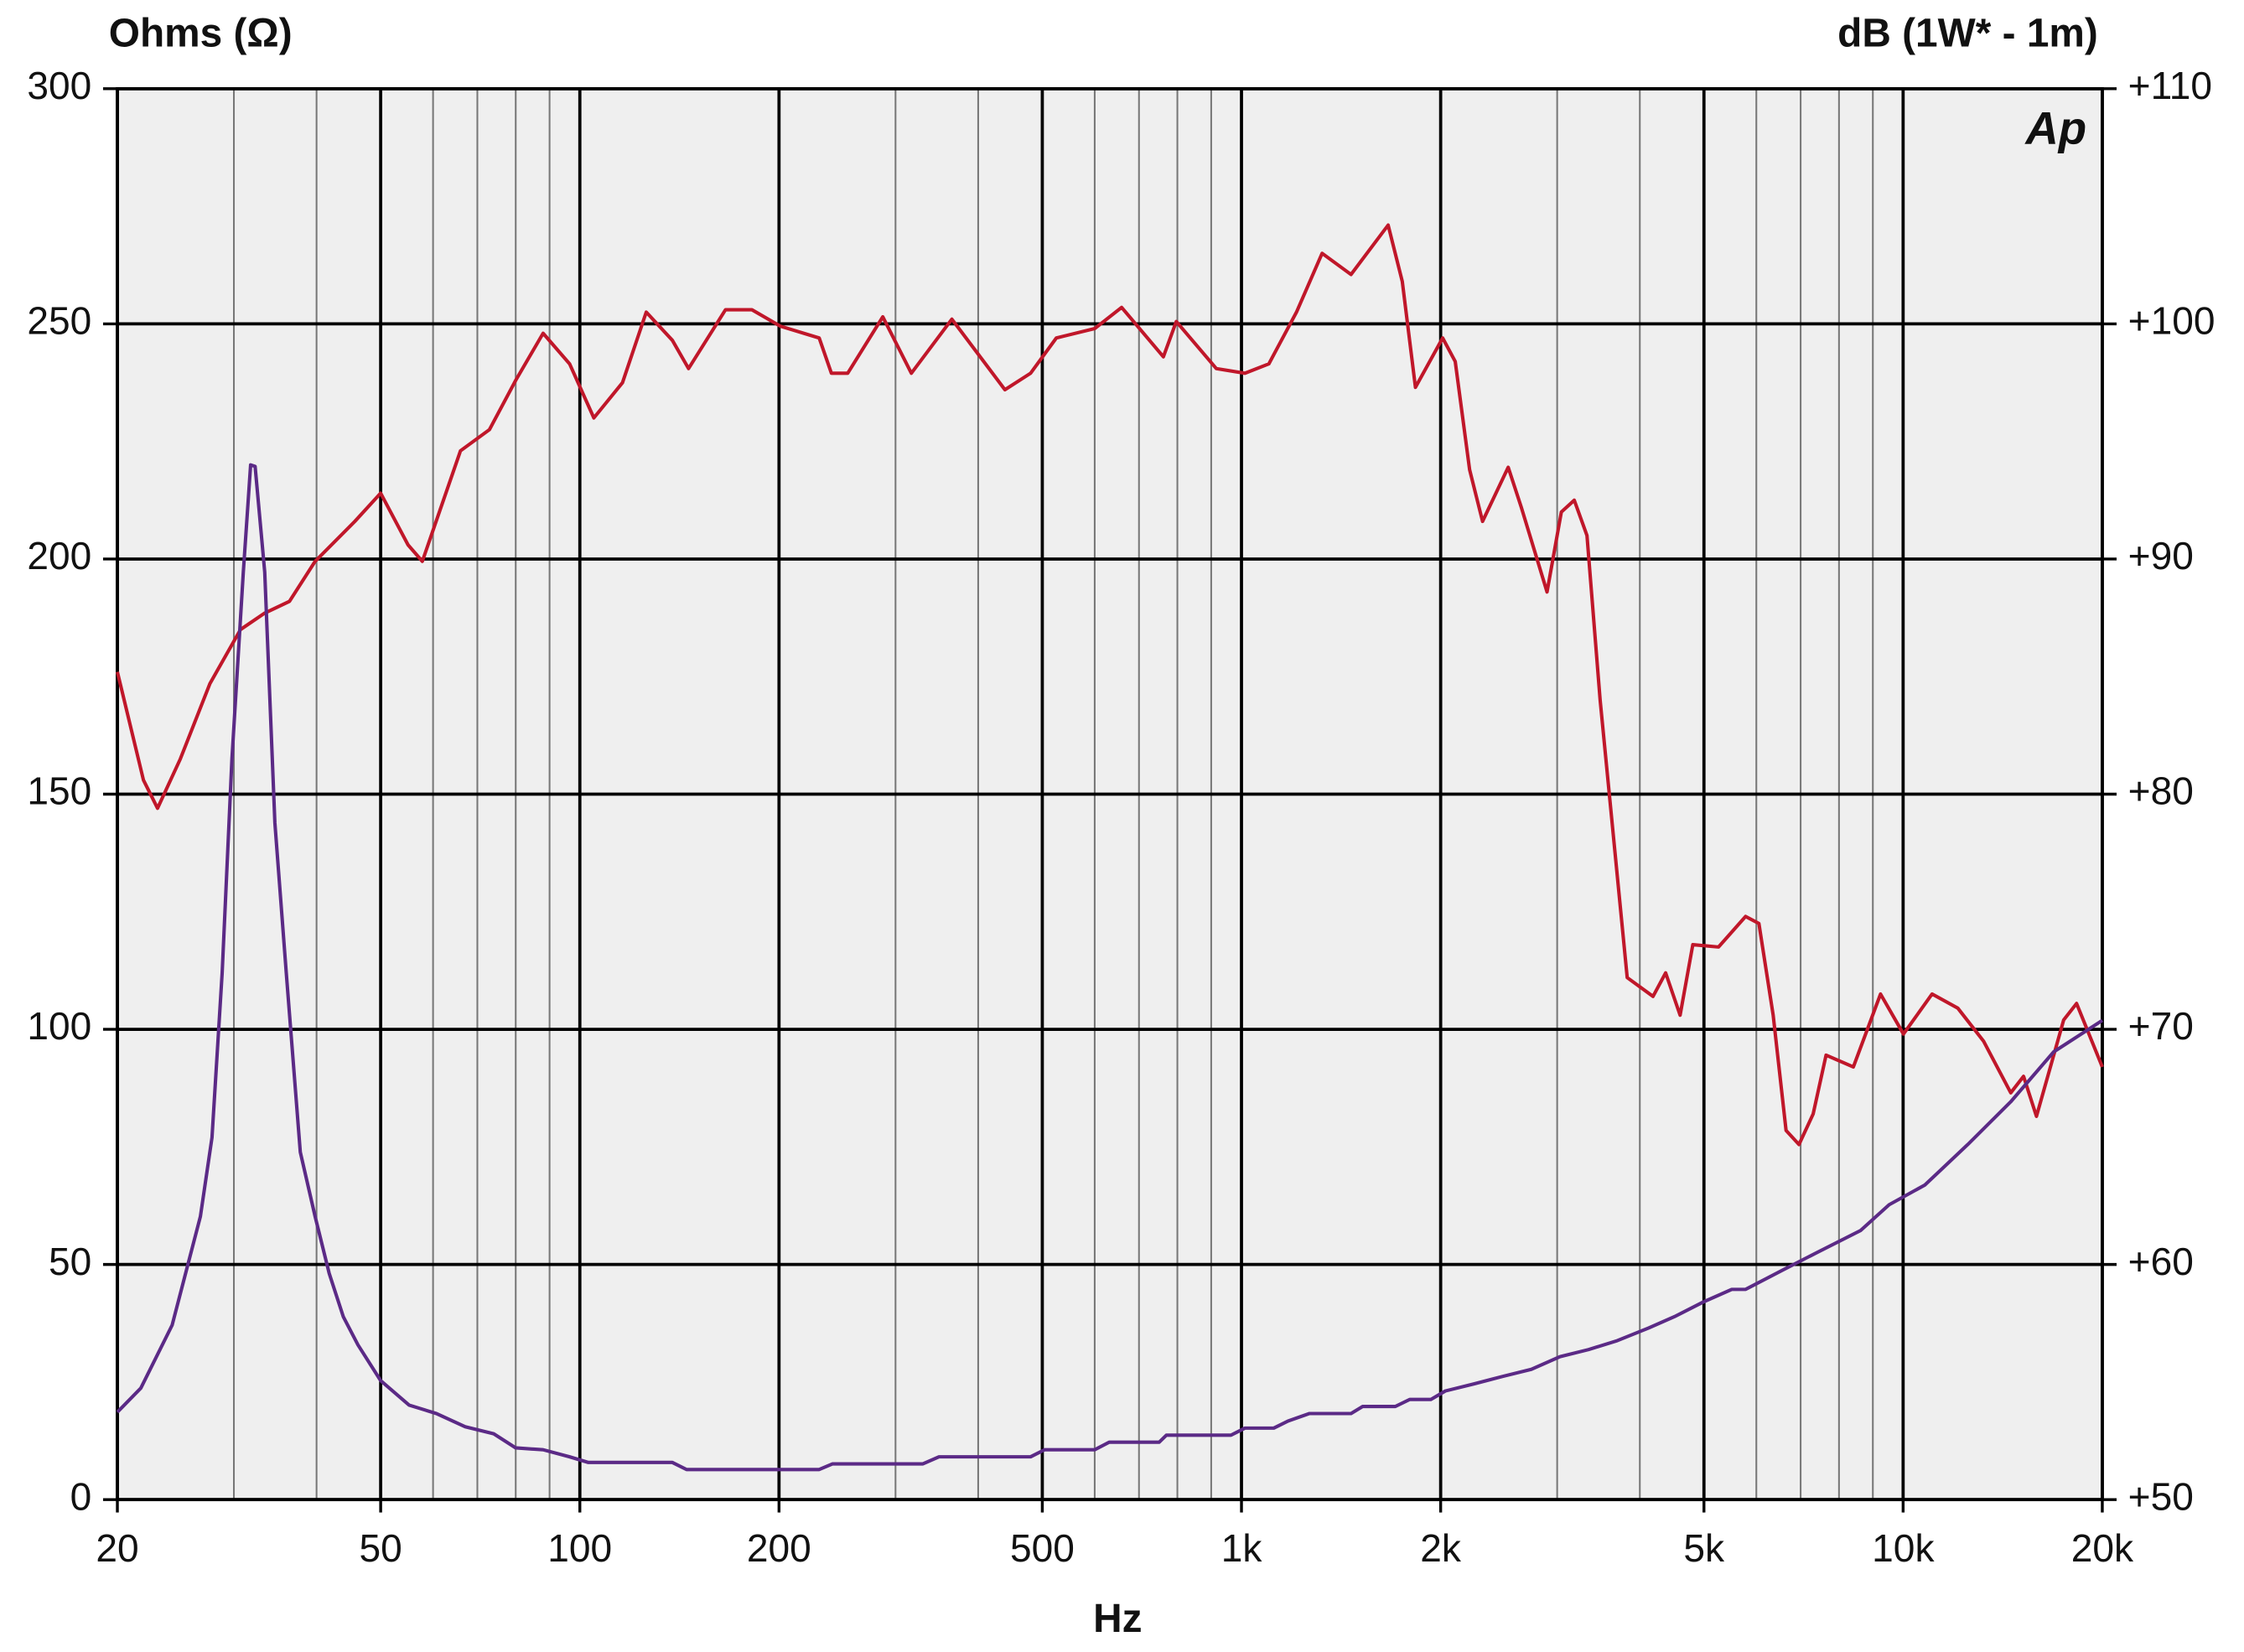 This screenshot has height=1652, width=2244. What do you see at coordinates (2161, 1261) in the screenshot?
I see `y2-tick-label: +60` at bounding box center [2161, 1261].